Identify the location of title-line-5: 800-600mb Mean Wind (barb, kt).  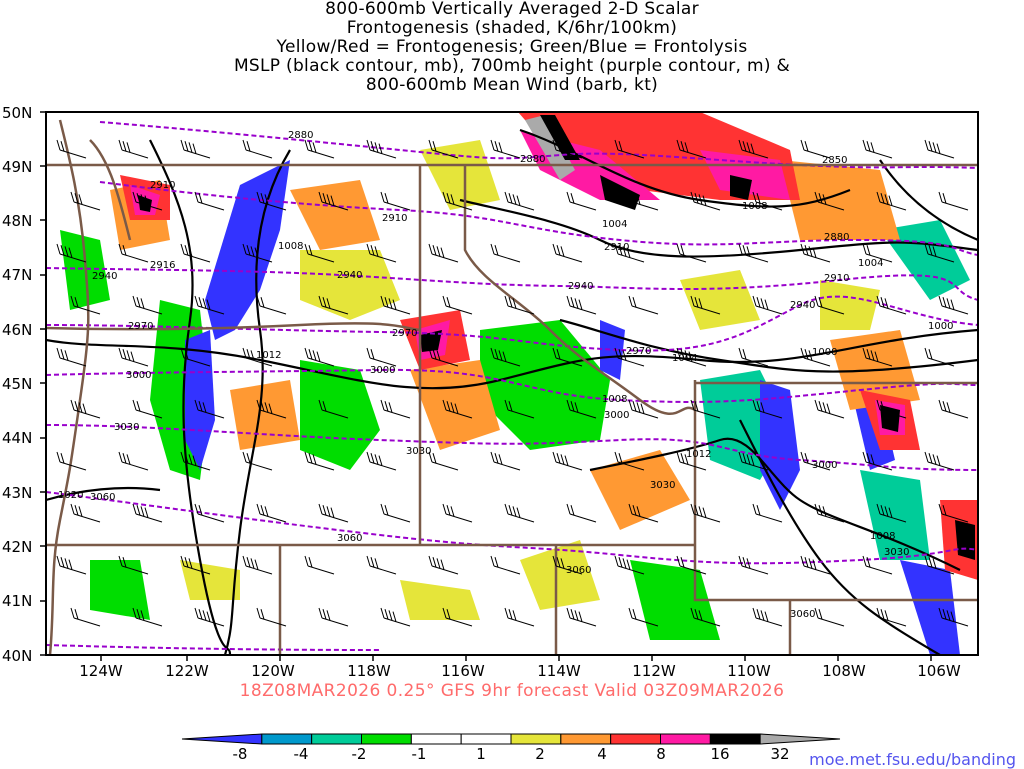
(512, 85).